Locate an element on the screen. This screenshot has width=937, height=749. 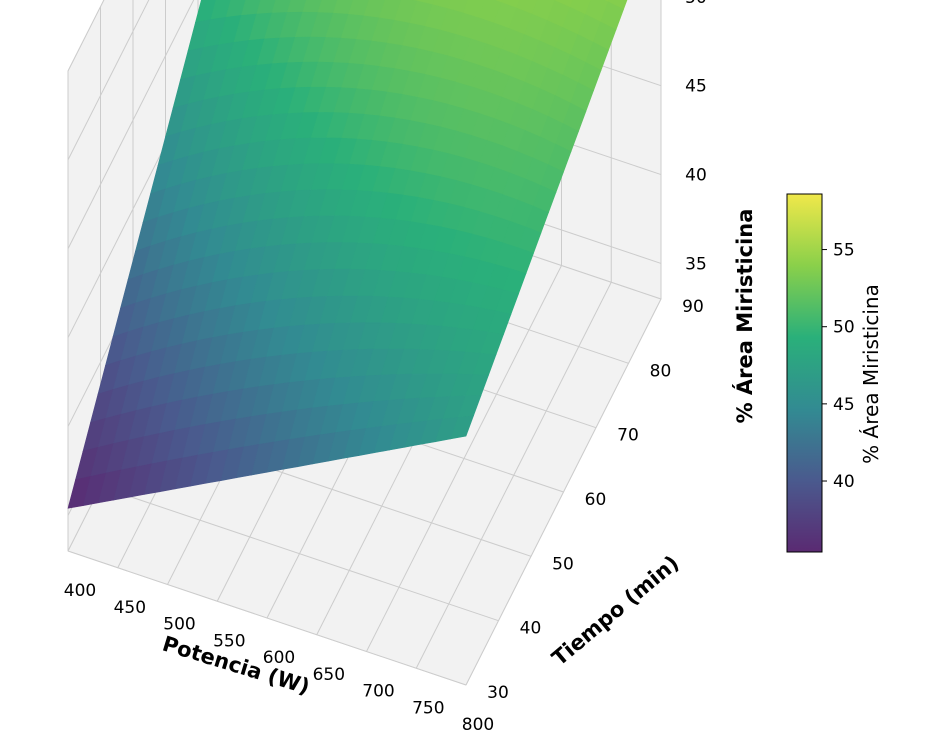
colorbar-ticks: 40 45 50 55 is located at coordinates (838, 366).